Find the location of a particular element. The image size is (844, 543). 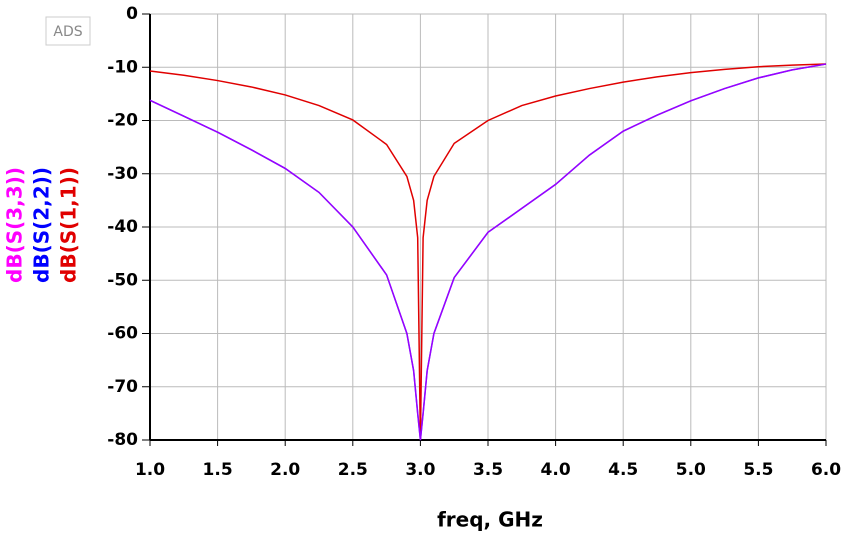

x-tick-label: 2.5 is located at coordinates (353, 470).